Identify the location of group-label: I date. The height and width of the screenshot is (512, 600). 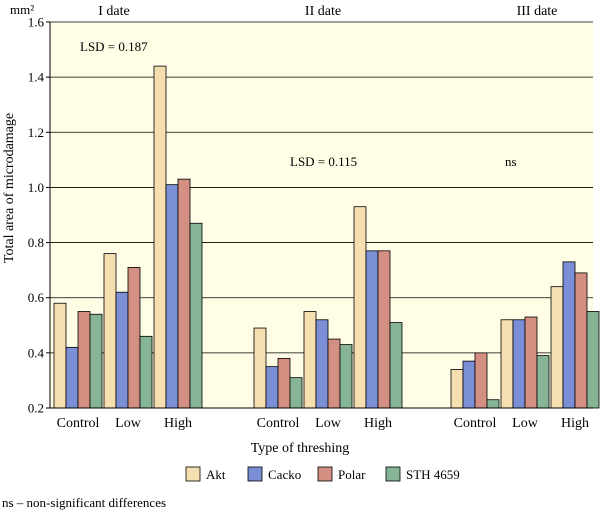
(113, 11).